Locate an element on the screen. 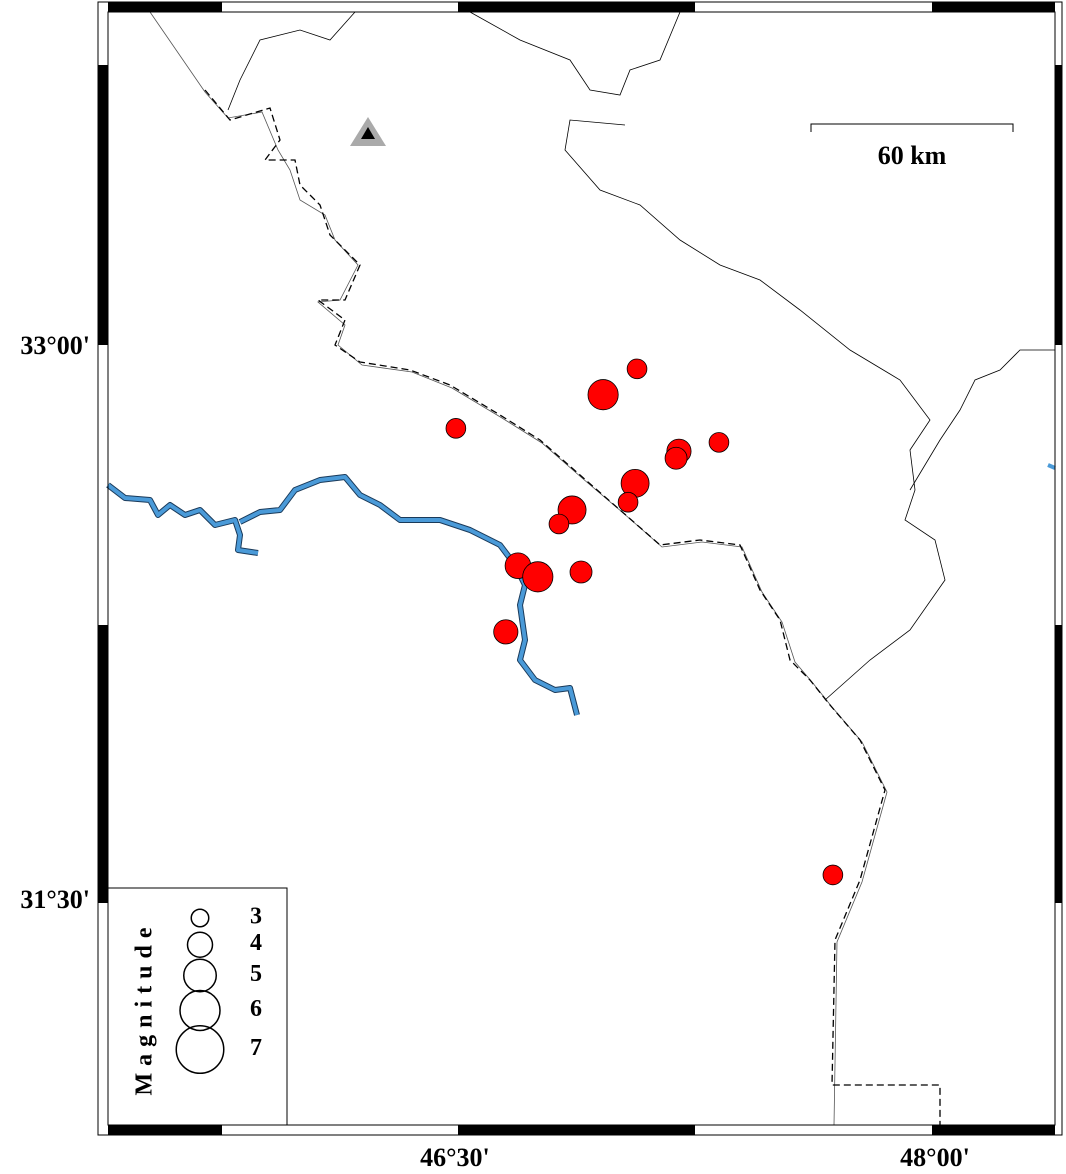  scale-label: 60 km is located at coordinates (912, 155).